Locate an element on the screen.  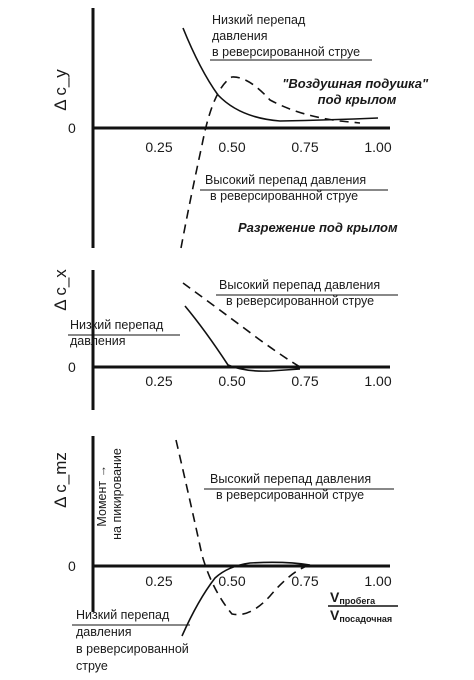
y-axis-delta: Δ c_mz is located at coordinates (60, 480).